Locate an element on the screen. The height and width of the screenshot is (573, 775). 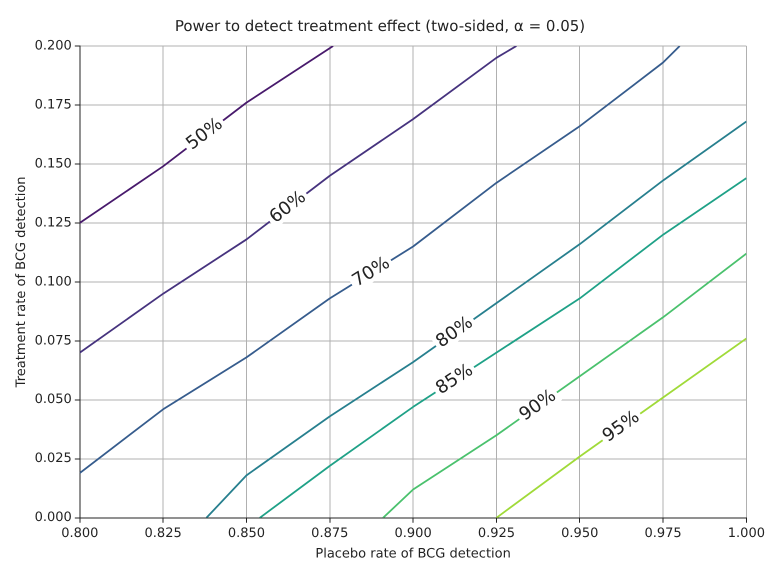
y-tick-label: 0.025 is located at coordinates (53, 458).